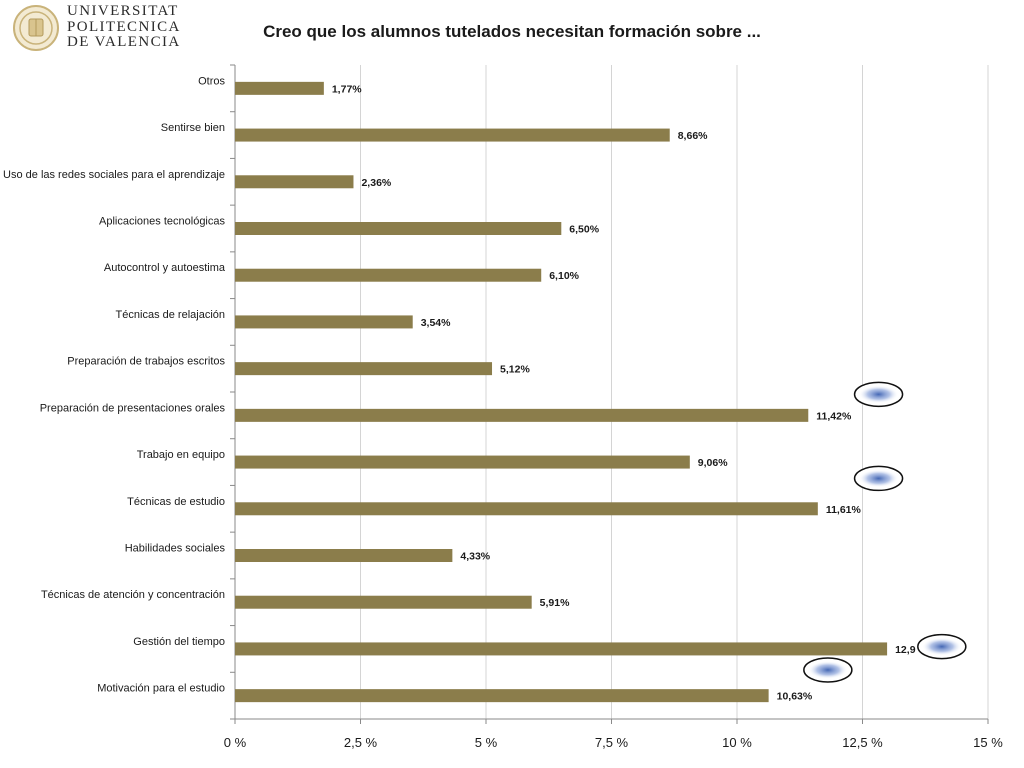  Describe the element at coordinates (36, 28) in the screenshot. I see `university-seal-icon` at that location.